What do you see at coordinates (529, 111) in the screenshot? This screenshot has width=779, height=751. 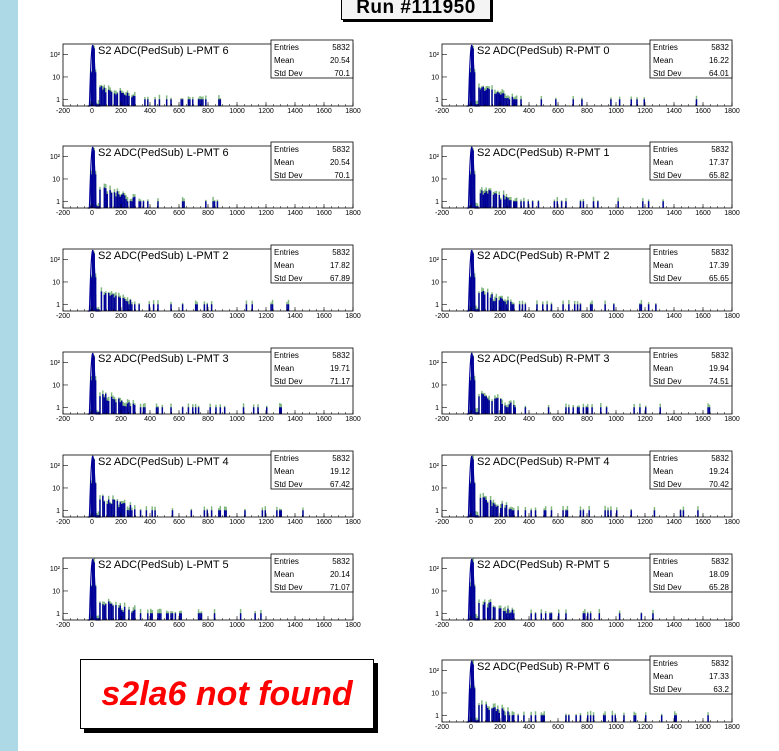 I see `x-tick-label: 400` at bounding box center [529, 111].